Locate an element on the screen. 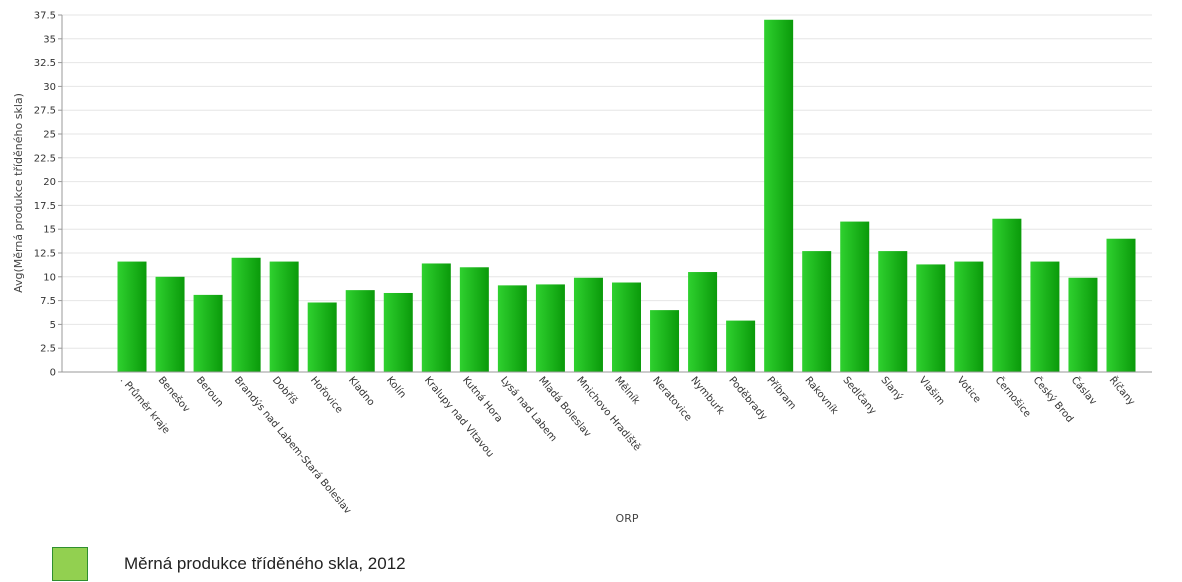 The image size is (1182, 582). x-tick-label: Černošice is located at coordinates (1014, 397).